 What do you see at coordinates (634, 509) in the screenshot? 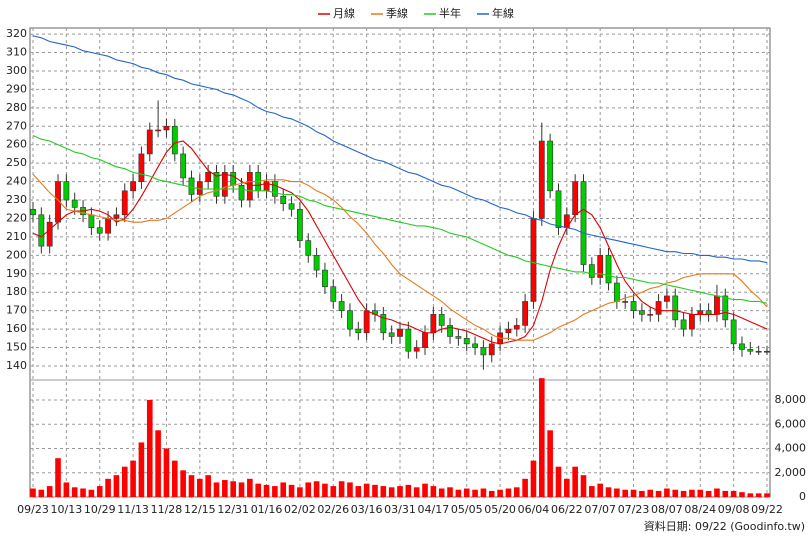
I see `x-tick-label: 07/23` at bounding box center [634, 509].